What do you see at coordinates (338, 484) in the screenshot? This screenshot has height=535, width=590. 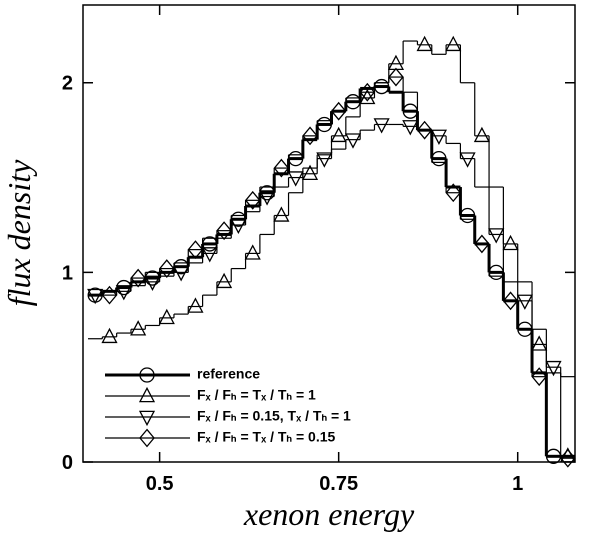 I see `x-tick-label: 0.75` at bounding box center [338, 484].